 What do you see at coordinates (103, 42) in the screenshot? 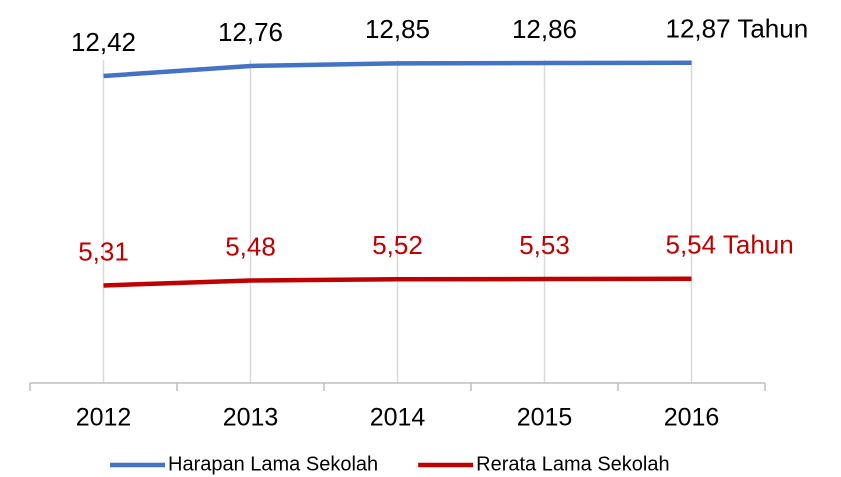
I see `data-label: 12,42` at bounding box center [103, 42].